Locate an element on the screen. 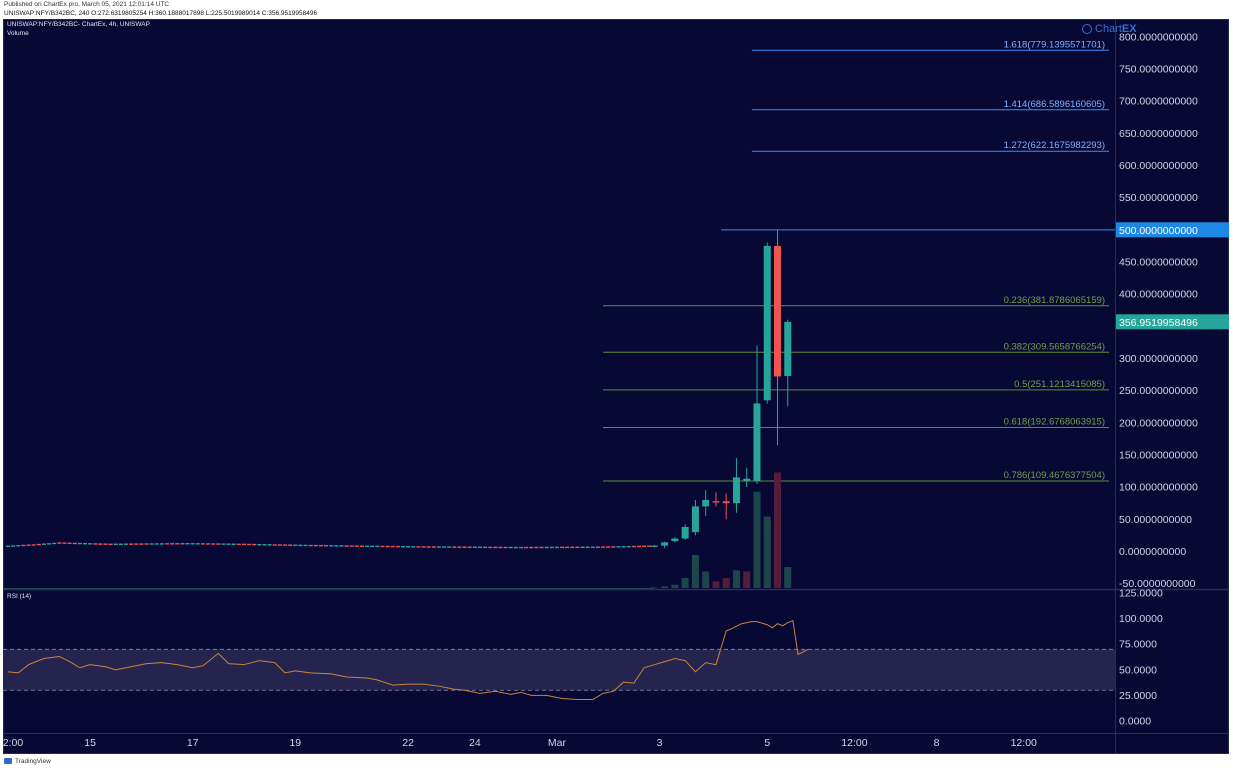 This screenshot has height=768, width=1233. rsi-band is located at coordinates (559, 670).